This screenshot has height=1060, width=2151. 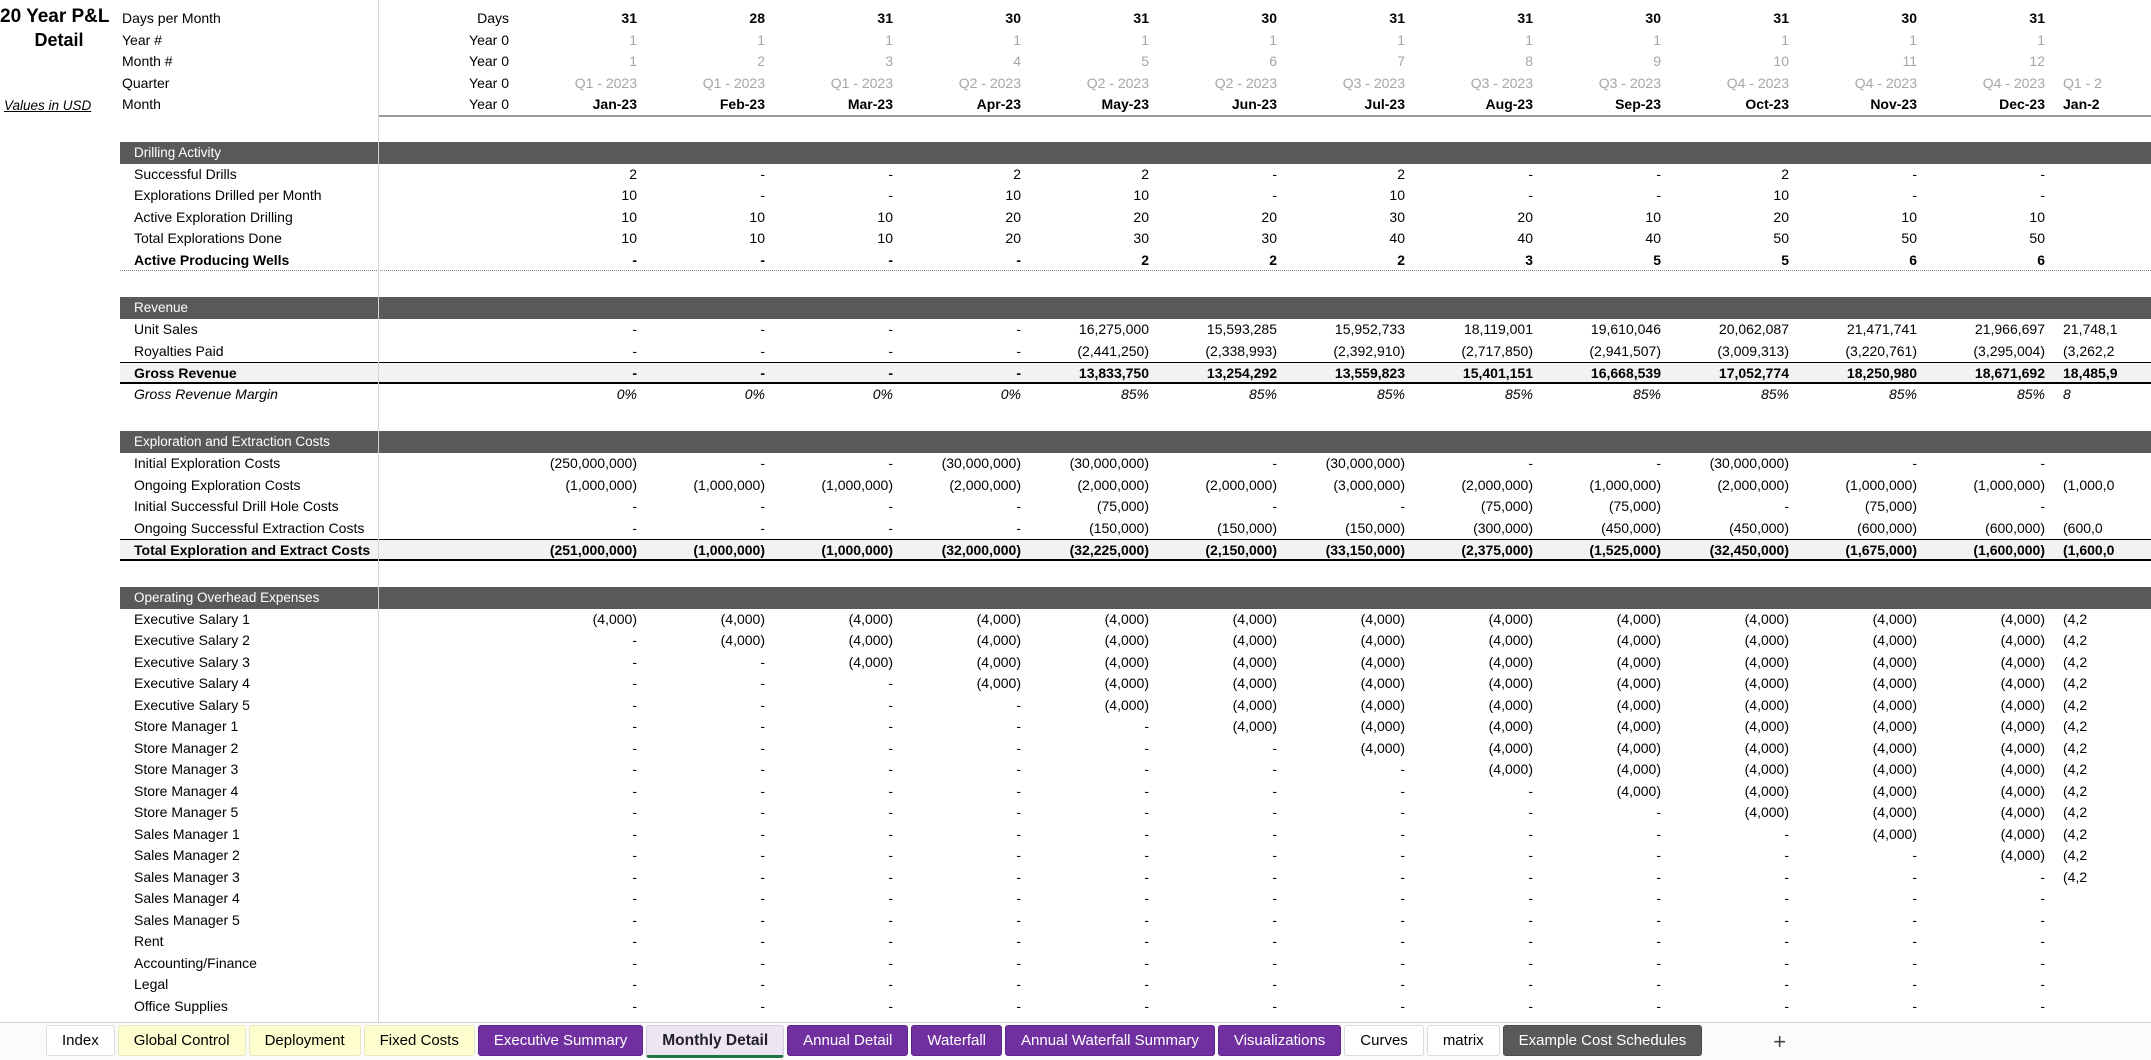 What do you see at coordinates (1241, 550) in the screenshot?
I see `data-cell: (2,150,000)` at bounding box center [1241, 550].